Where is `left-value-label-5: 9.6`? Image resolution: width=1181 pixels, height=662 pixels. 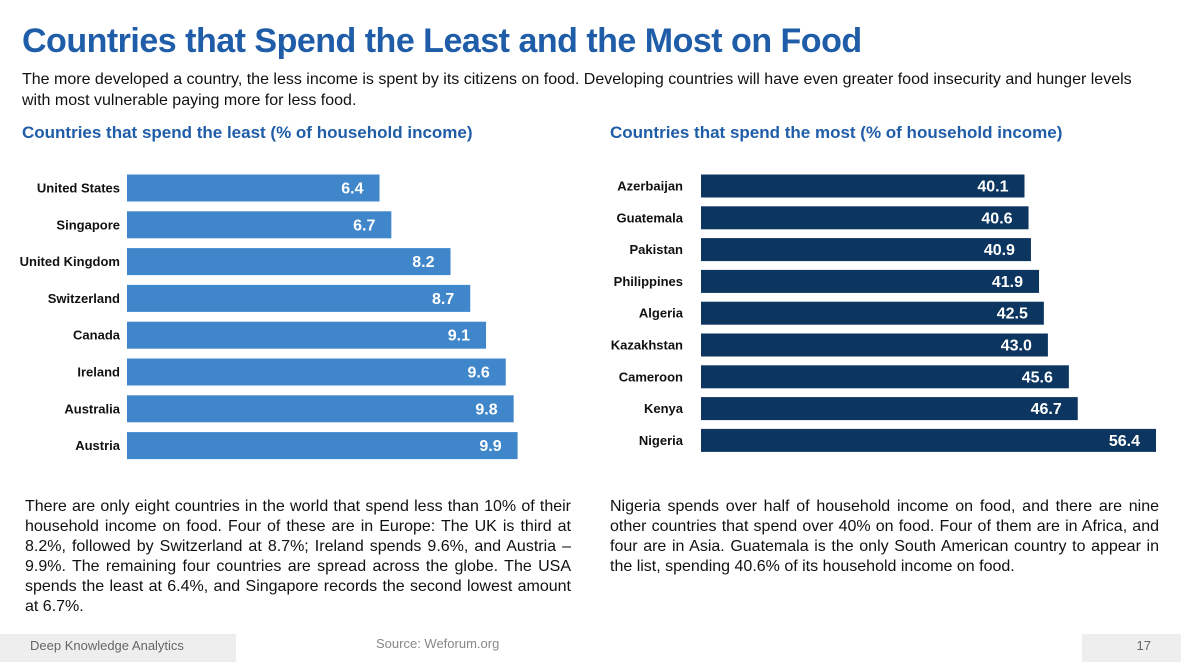 left-value-label-5: 9.6 is located at coordinates (479, 373).